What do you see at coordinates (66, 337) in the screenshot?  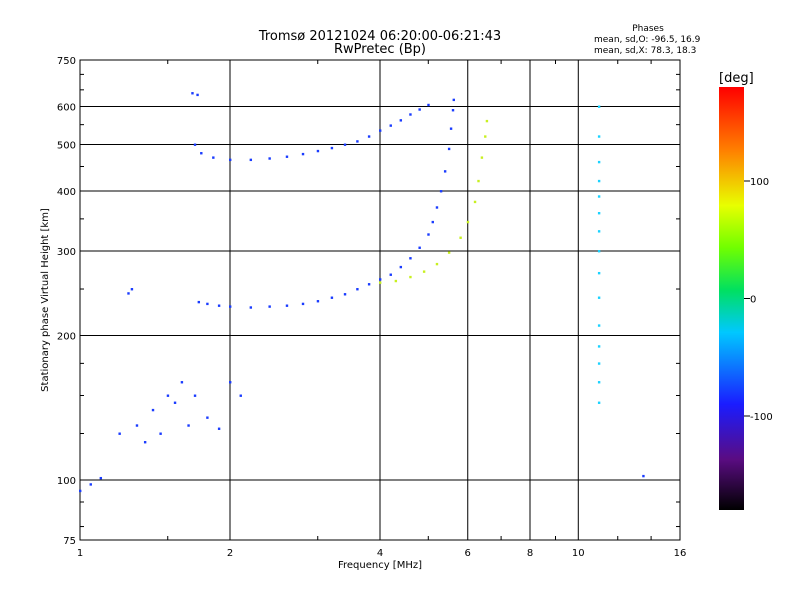 I see `y-tick-label: 200` at bounding box center [66, 337].